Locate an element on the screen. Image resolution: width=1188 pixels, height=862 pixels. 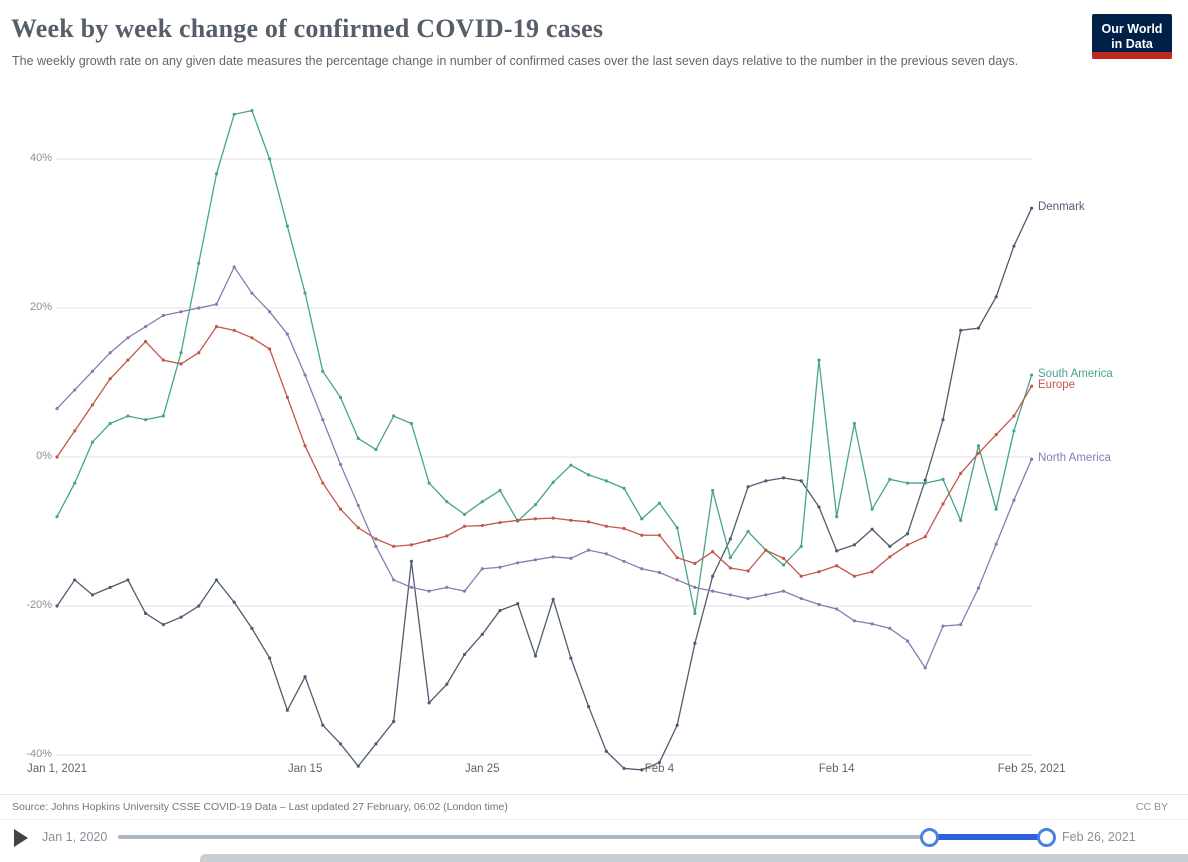
timeline-start-label: Jan 1, 2020 is located at coordinates (75, 837).